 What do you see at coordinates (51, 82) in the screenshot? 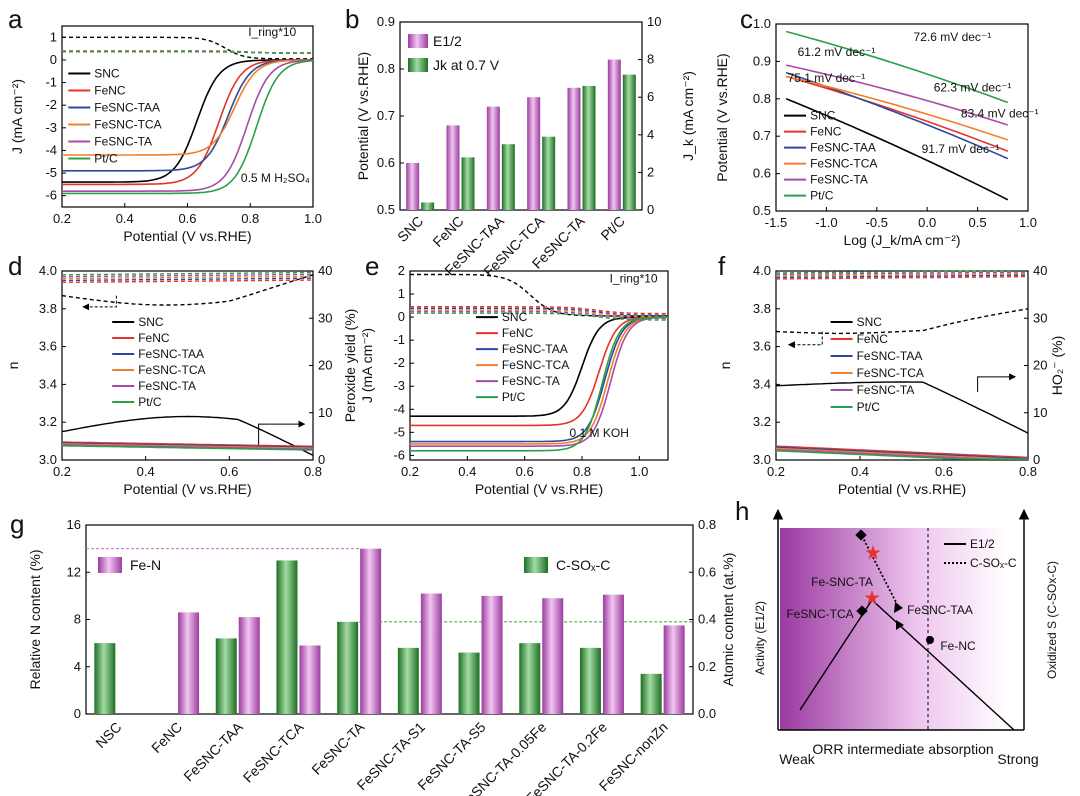
I see `a-y-tick: -1` at bounding box center [51, 82].